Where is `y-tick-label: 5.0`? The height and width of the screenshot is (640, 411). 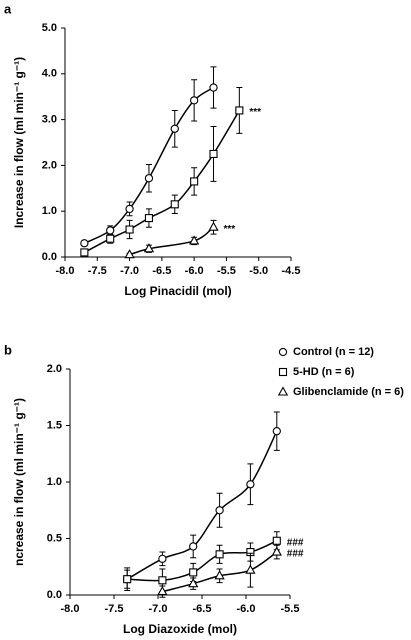
y-tick-label: 5.0 is located at coordinates (49, 28).